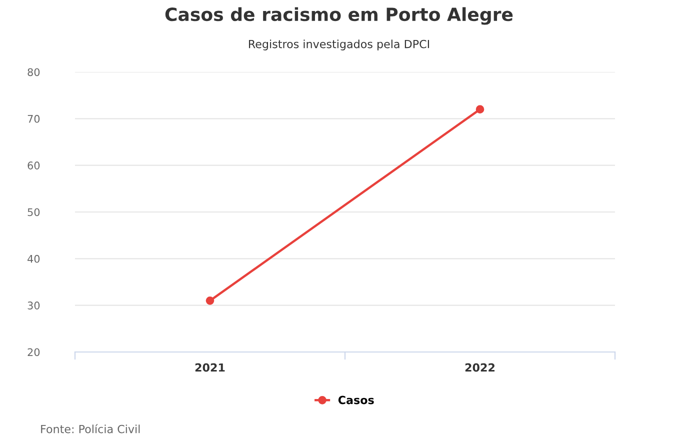  What do you see at coordinates (34, 306) in the screenshot?
I see `y-tick-label: 30` at bounding box center [34, 306].